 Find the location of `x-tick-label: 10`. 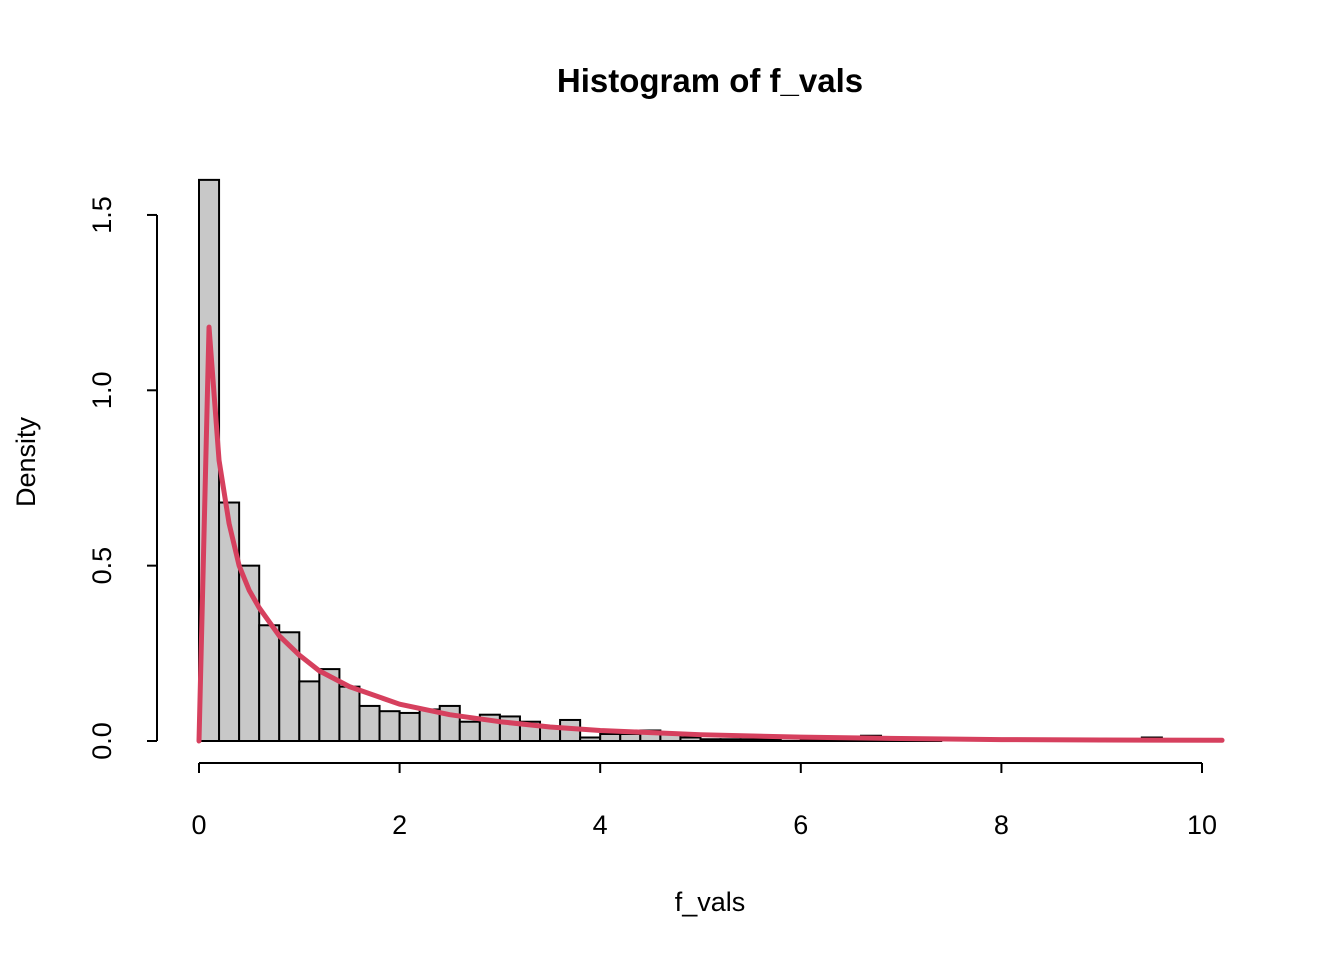

x-tick-label: 10 is located at coordinates (1202, 825).